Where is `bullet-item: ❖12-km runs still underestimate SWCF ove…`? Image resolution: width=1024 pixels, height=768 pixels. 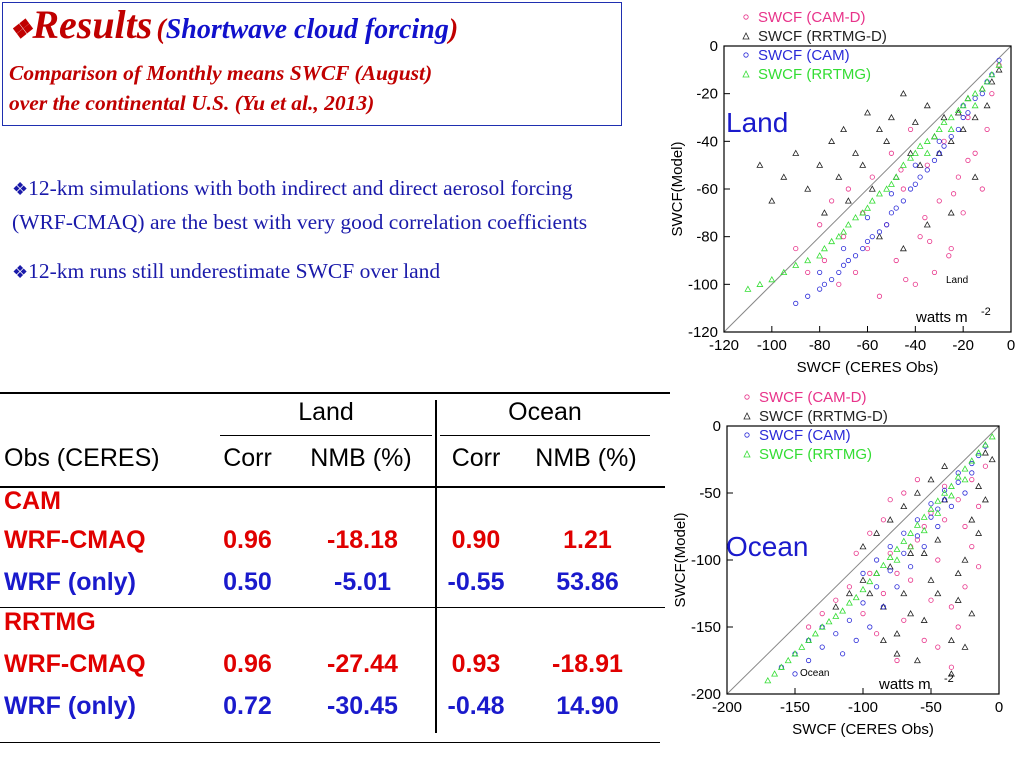
bullet-item: ❖12-km runs still underestimate SWCF ove… is located at coordinates (307, 272).